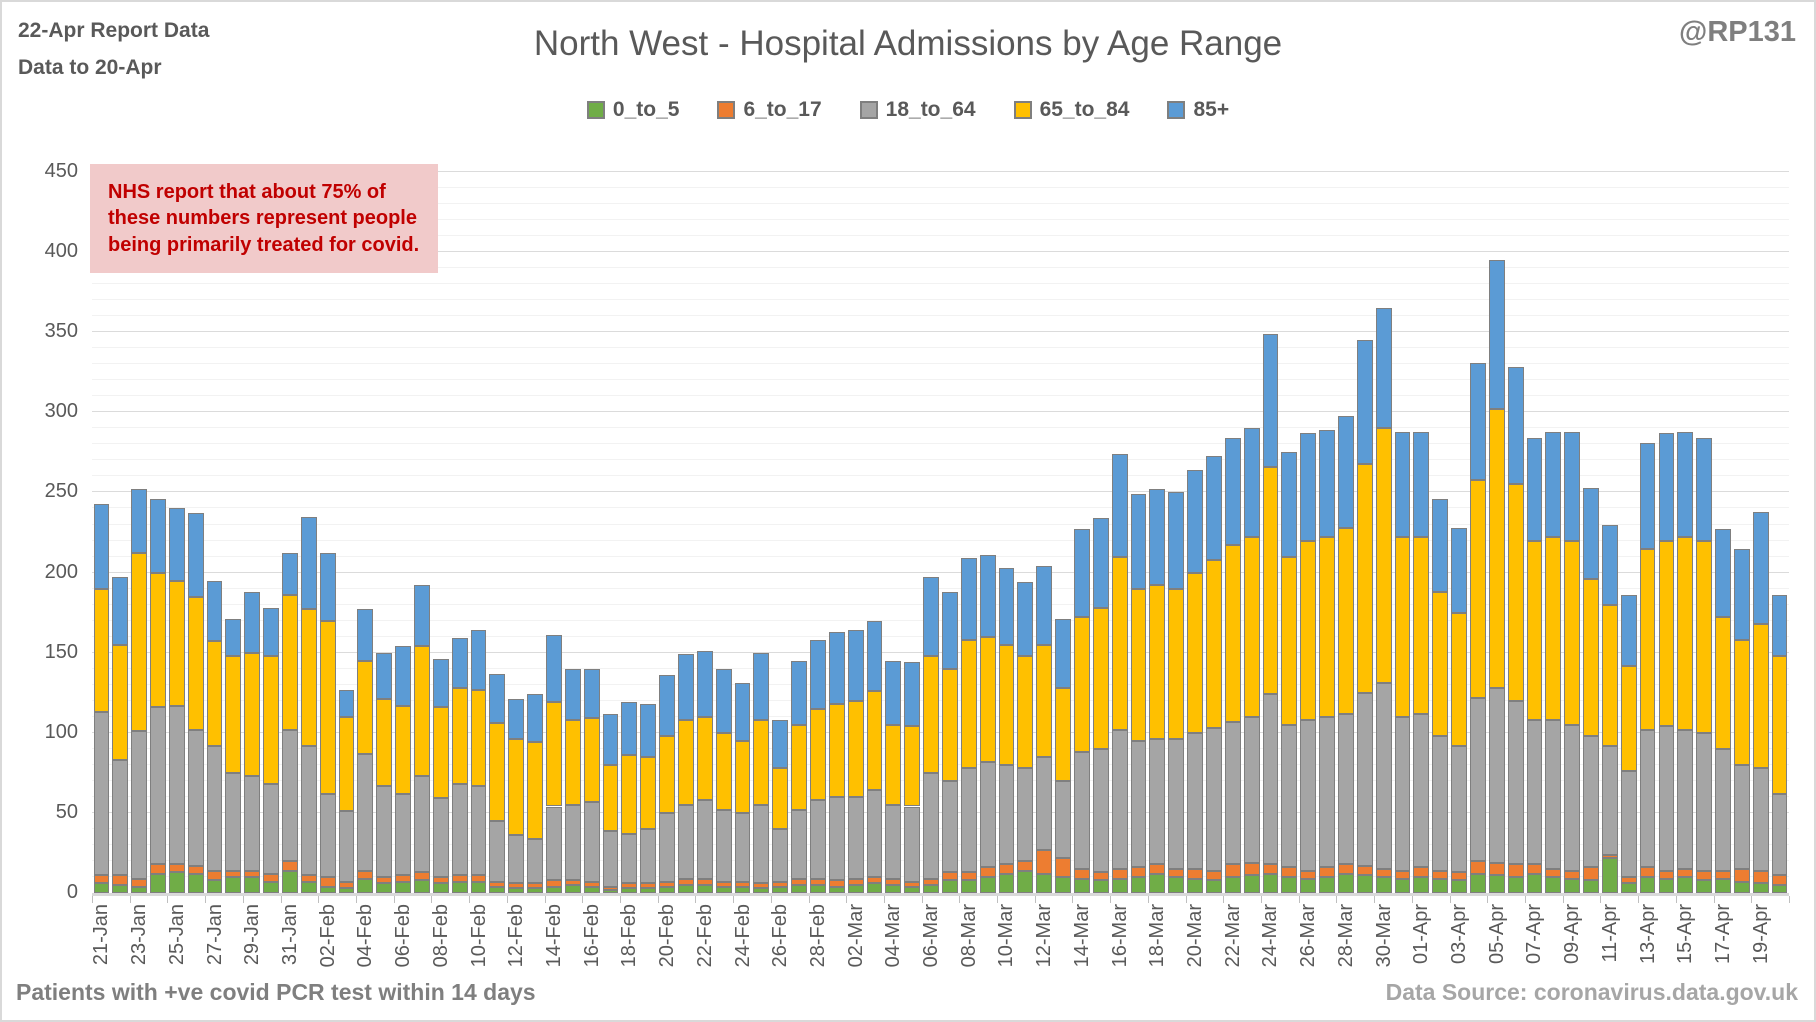 This screenshot has height=1022, width=1816. I want to click on bar-26-Feb, so click(780, 532).